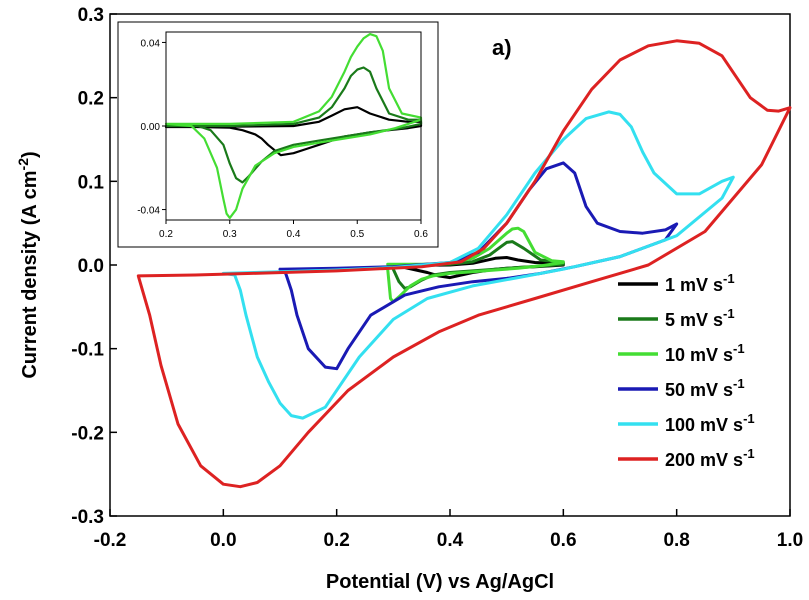 This screenshot has height=600, width=809. I want to click on inset-x-tick-label: 0.3, so click(230, 234).